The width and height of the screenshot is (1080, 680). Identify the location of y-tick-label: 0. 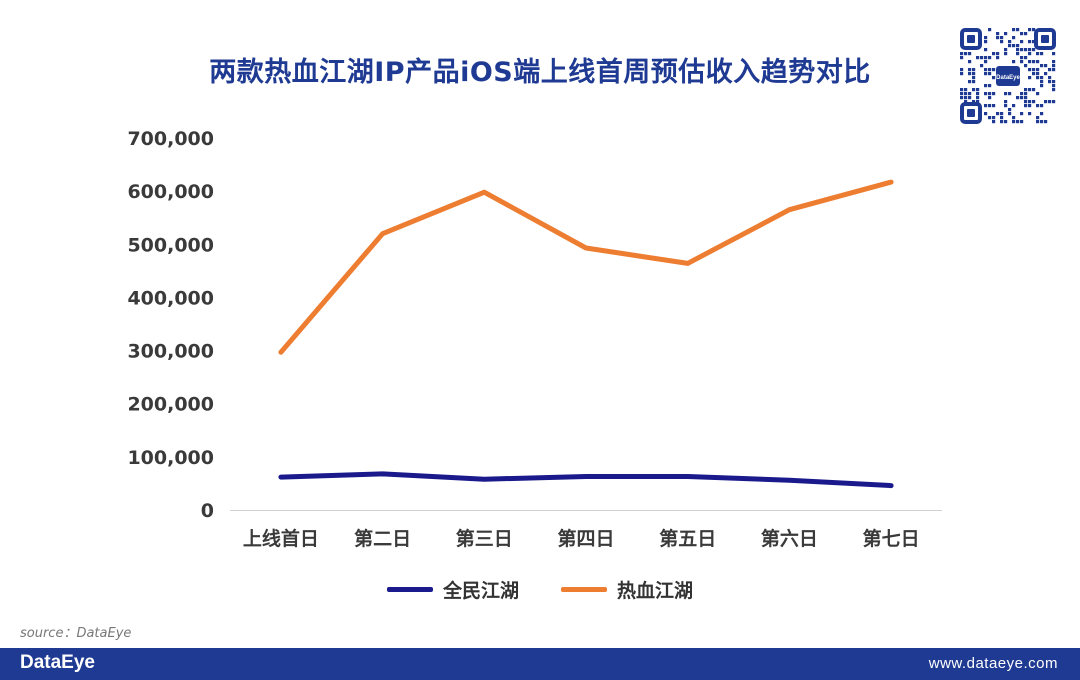
(207, 511).